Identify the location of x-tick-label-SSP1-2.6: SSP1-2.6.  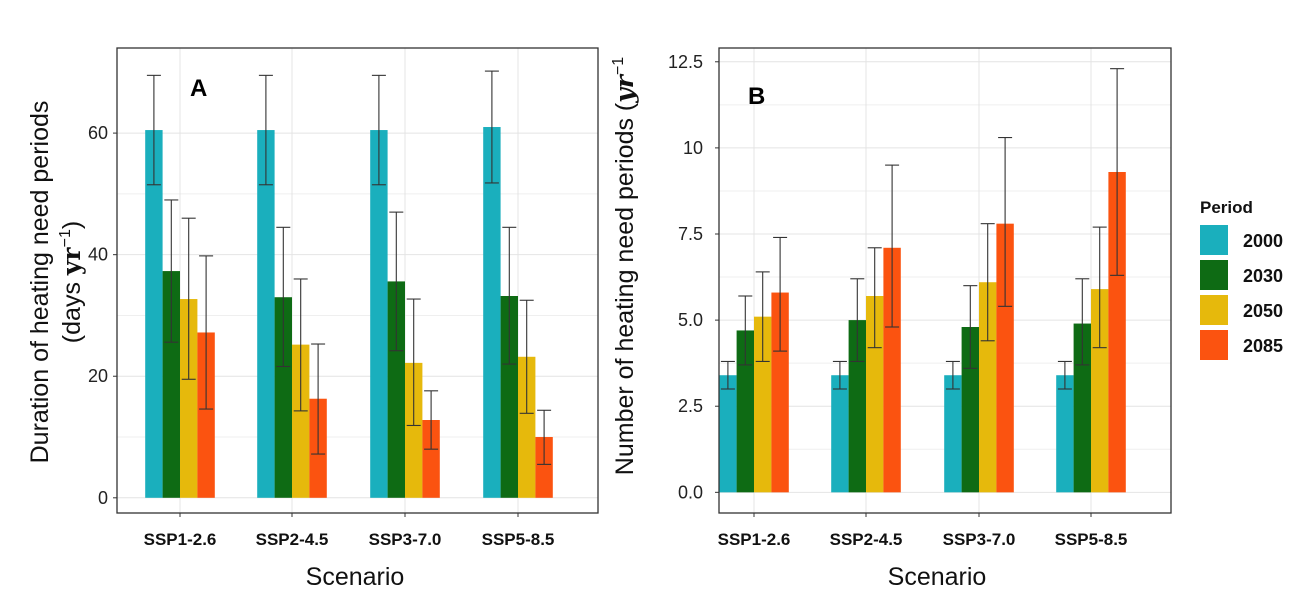
(180, 539).